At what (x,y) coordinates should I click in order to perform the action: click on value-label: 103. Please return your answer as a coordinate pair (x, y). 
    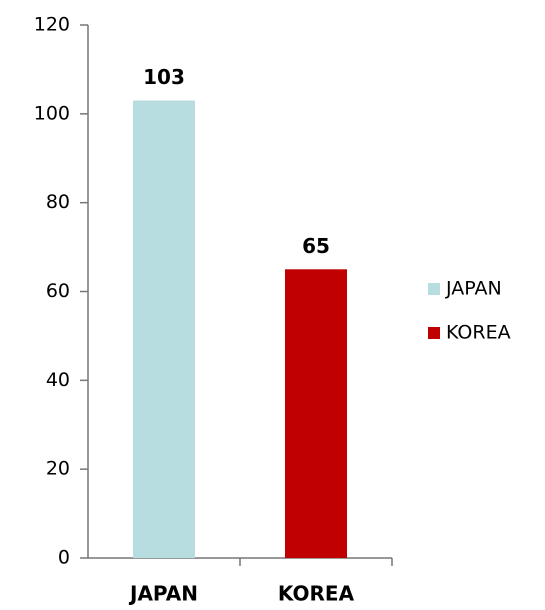
    Looking at the image, I should click on (164, 77).